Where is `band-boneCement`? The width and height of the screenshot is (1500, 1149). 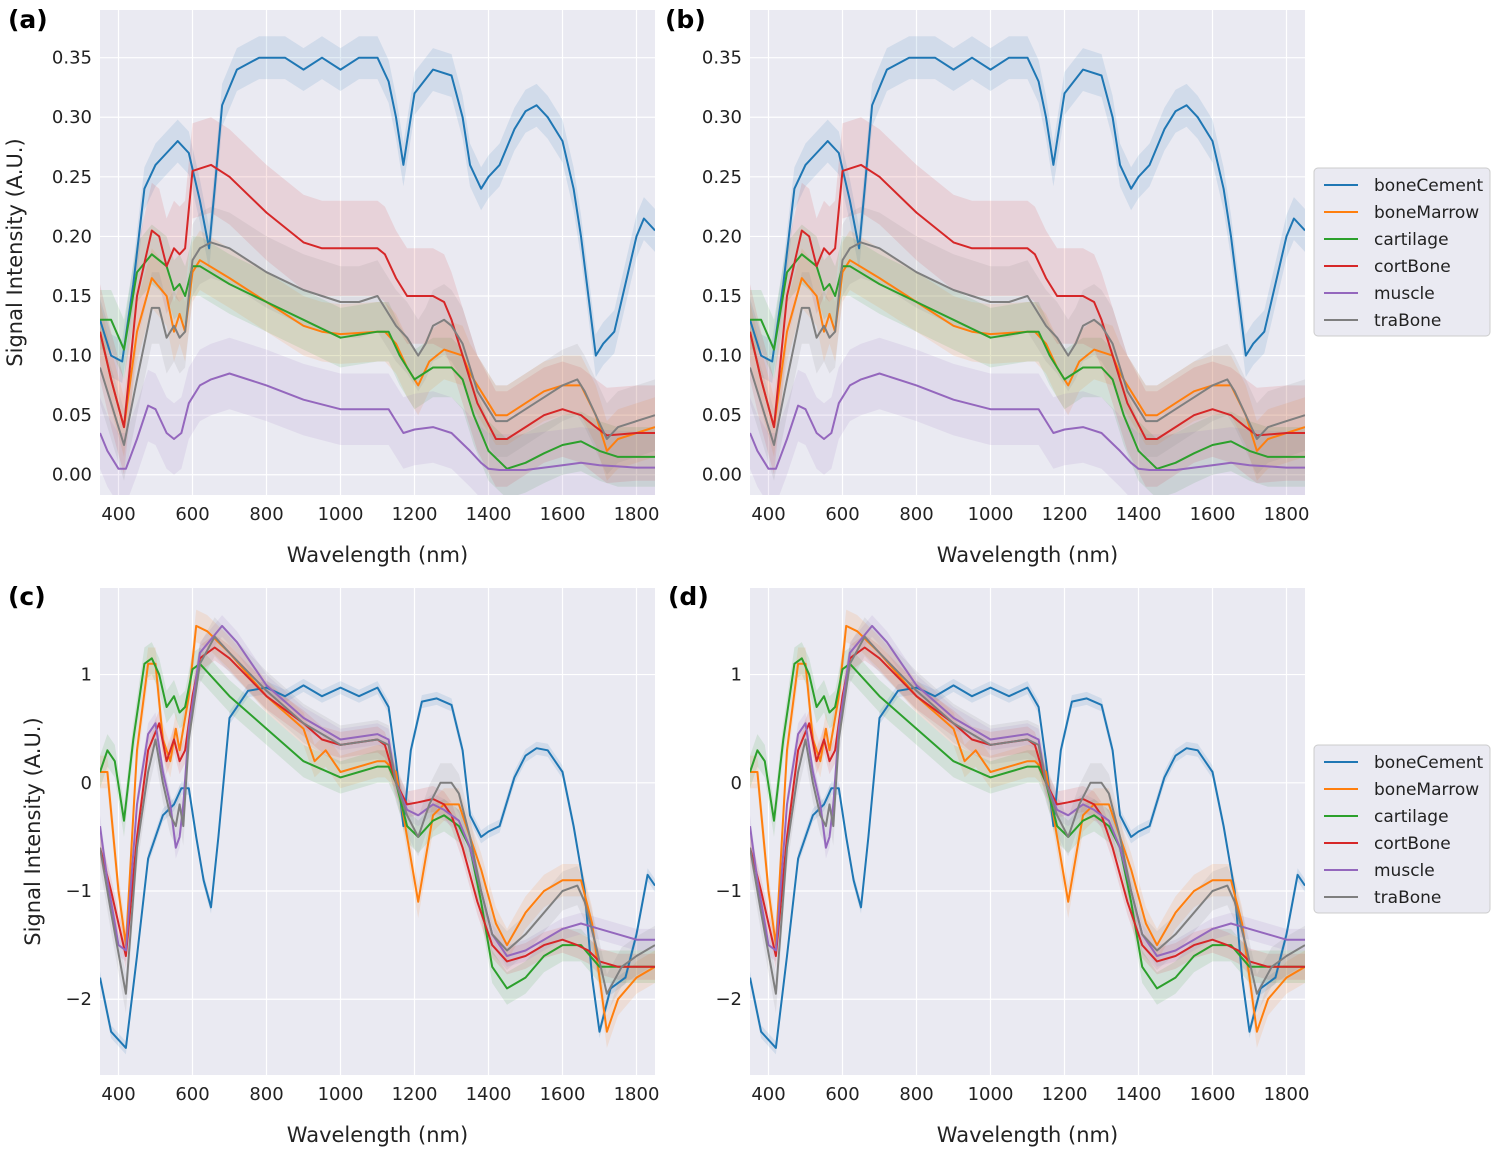
band-boneCement is located at coordinates (377, 209).